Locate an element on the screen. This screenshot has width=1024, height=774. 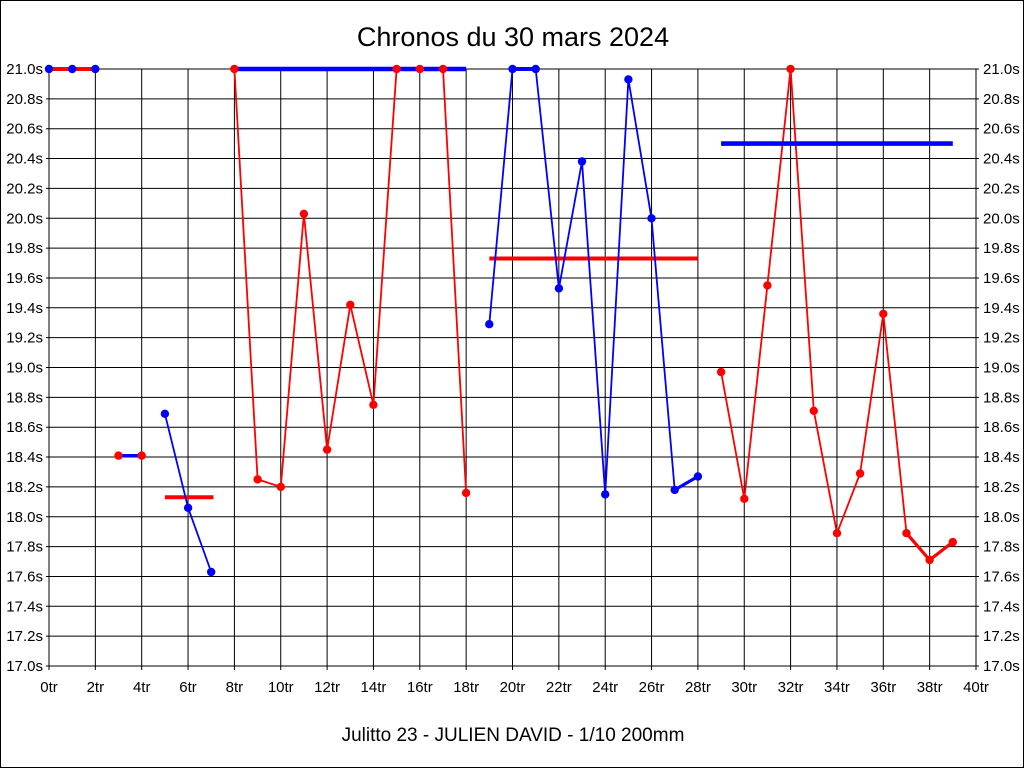
y-axis-tick-label-right: 17.0s is located at coordinates (1001, 666).